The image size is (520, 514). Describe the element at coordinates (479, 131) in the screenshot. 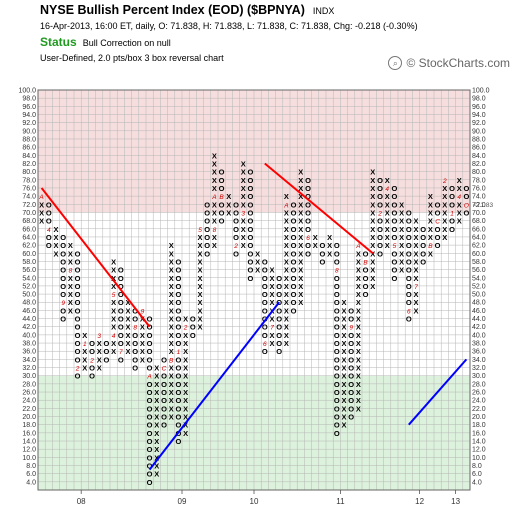

I see `y-tick-label-right: 90.0` at that location.